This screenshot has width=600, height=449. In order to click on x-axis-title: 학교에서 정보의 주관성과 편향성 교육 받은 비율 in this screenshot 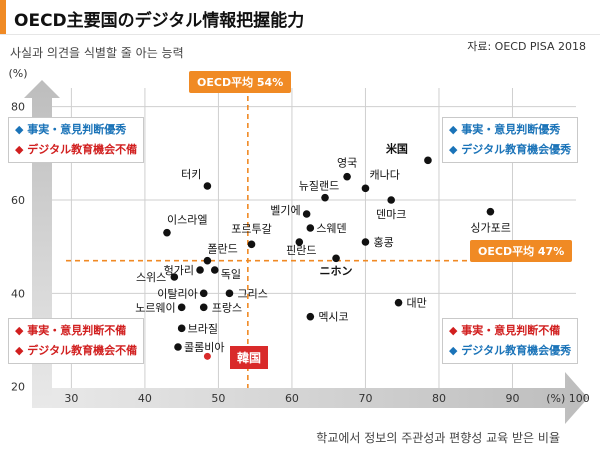, I will do `click(438, 438)`.